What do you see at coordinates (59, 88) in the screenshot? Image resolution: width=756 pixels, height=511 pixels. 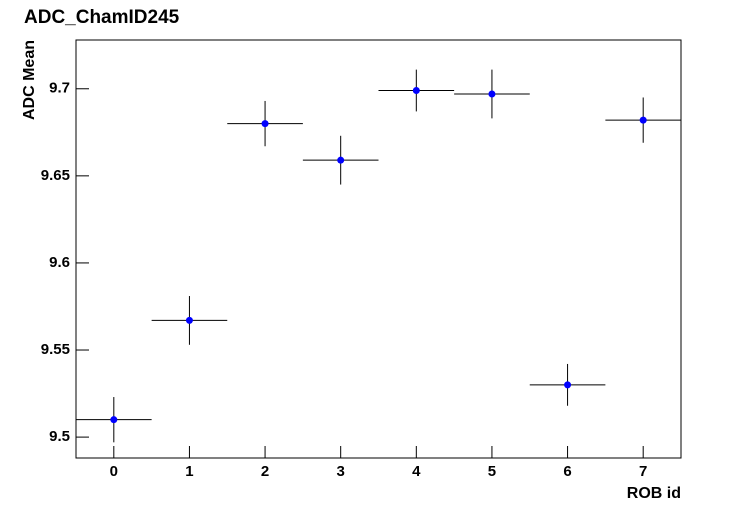 I see `y-tick-label: 9.7` at bounding box center [59, 88].